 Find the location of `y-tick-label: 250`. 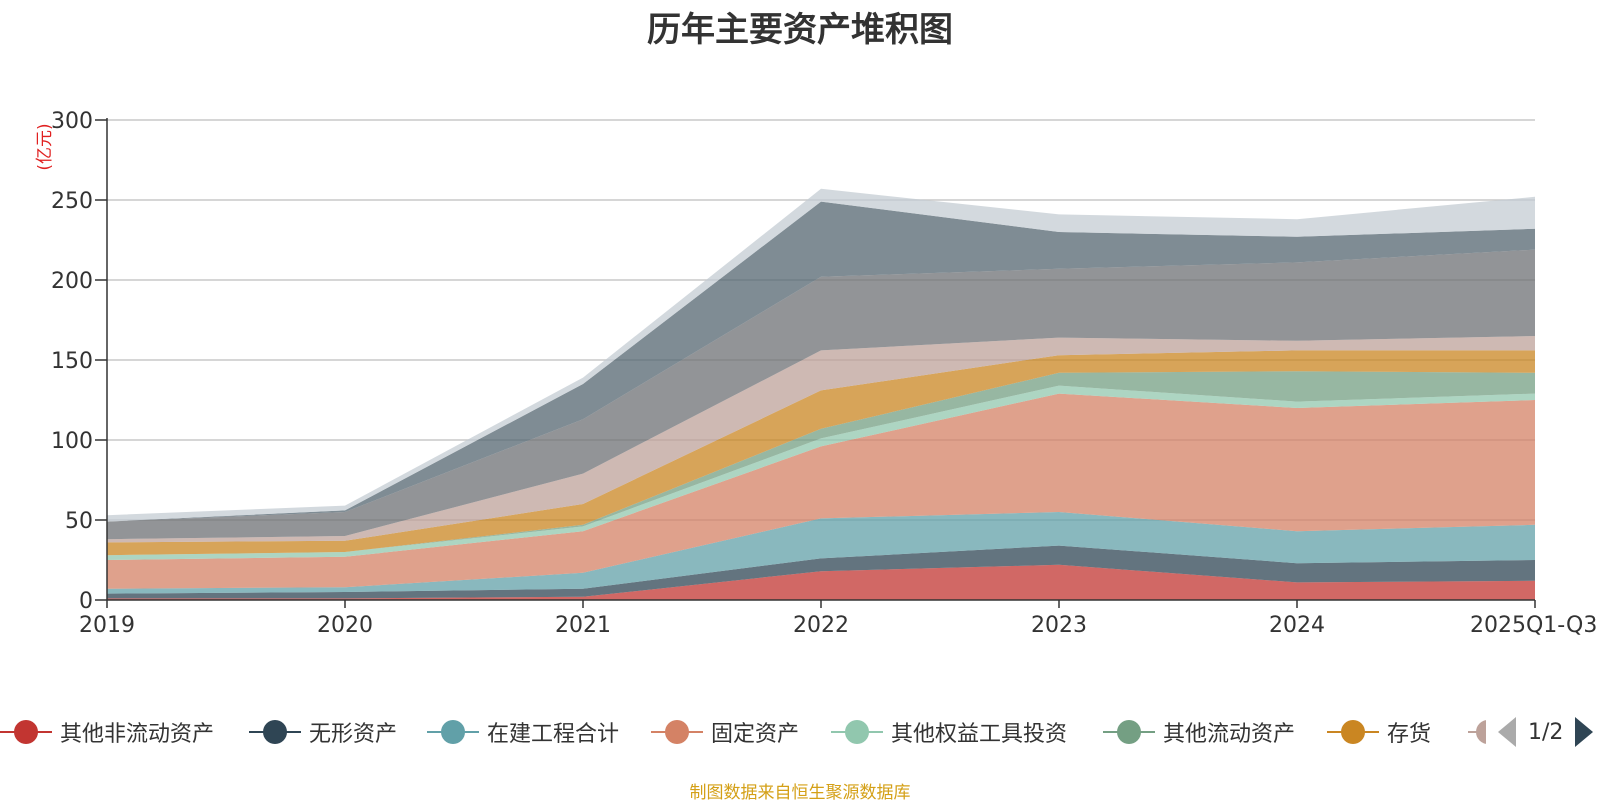

y-tick-label: 250 is located at coordinates (72, 201).